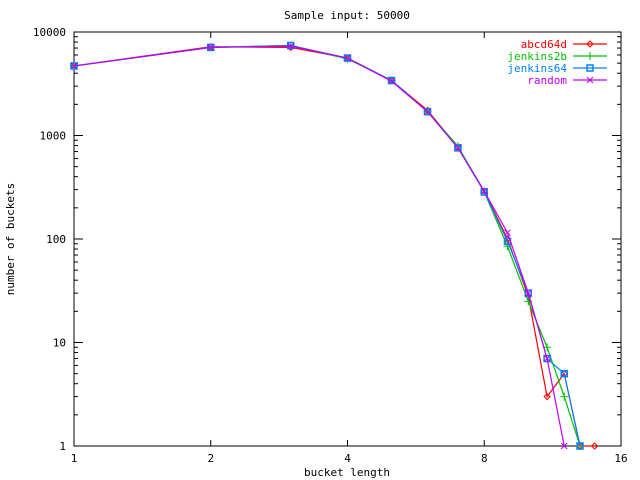 The image size is (640, 480). What do you see at coordinates (590, 56) in the screenshot?
I see `legend-marker-jenkins2b` at bounding box center [590, 56].